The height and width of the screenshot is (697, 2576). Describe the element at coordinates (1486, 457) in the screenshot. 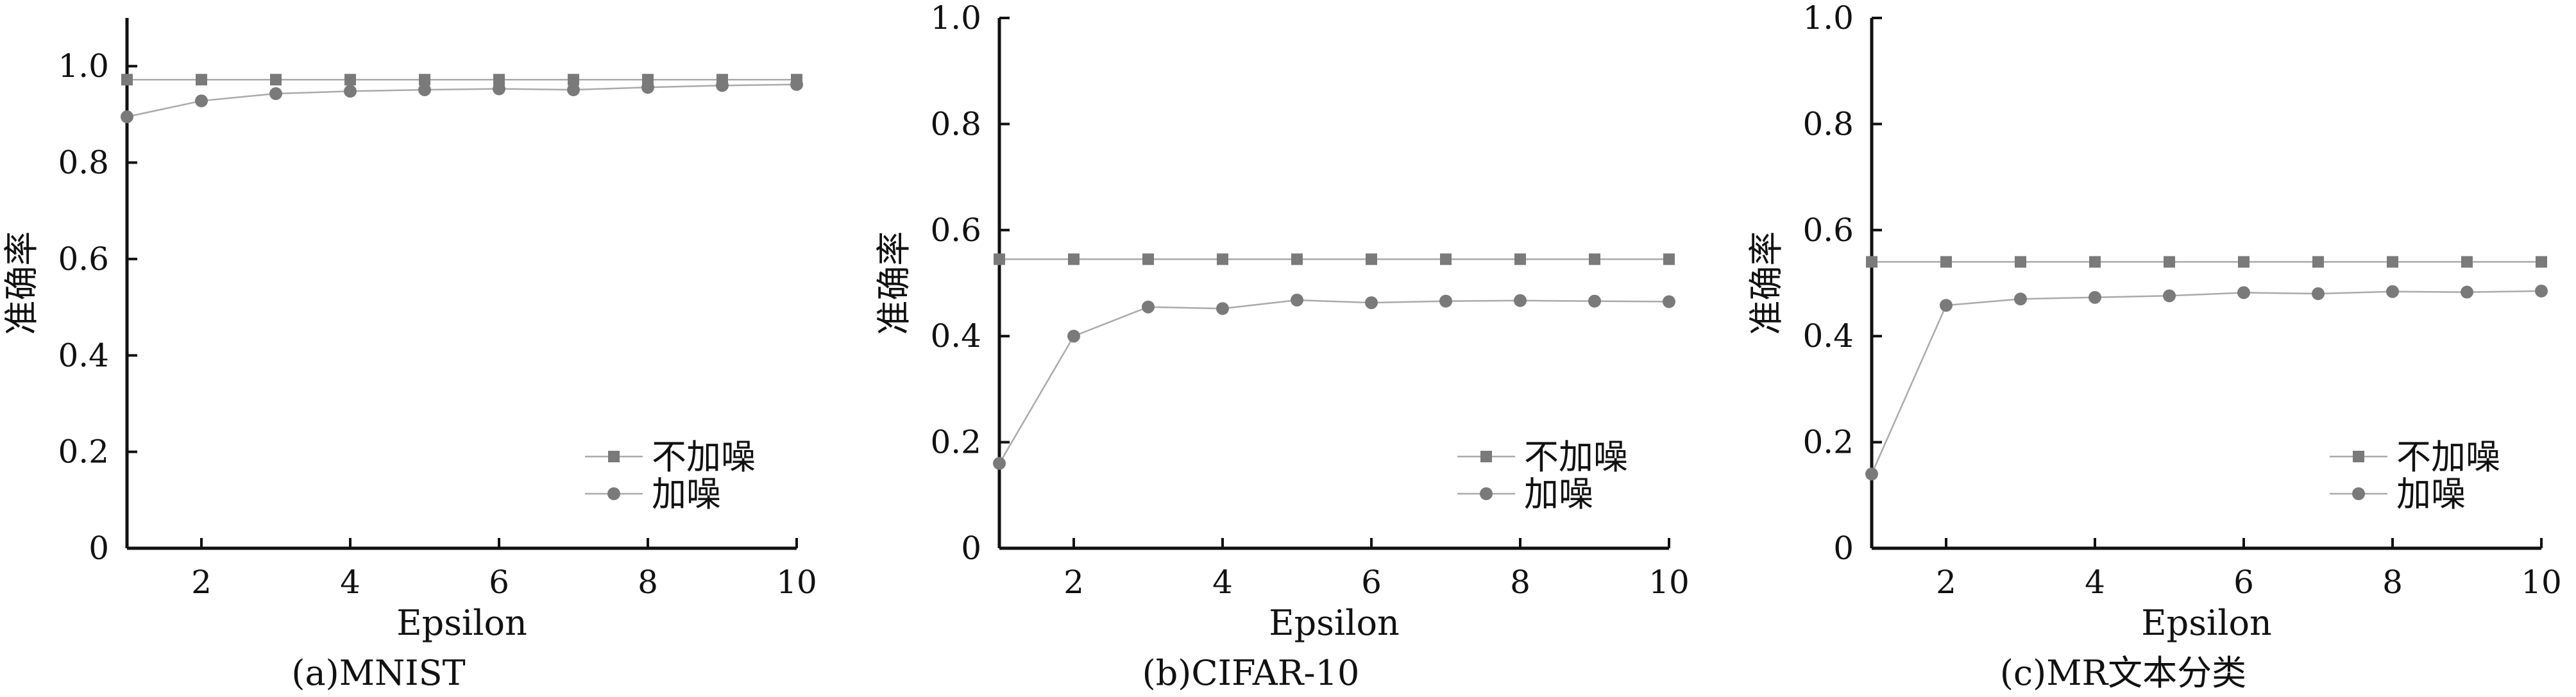

I see `legend-marker-square` at that location.